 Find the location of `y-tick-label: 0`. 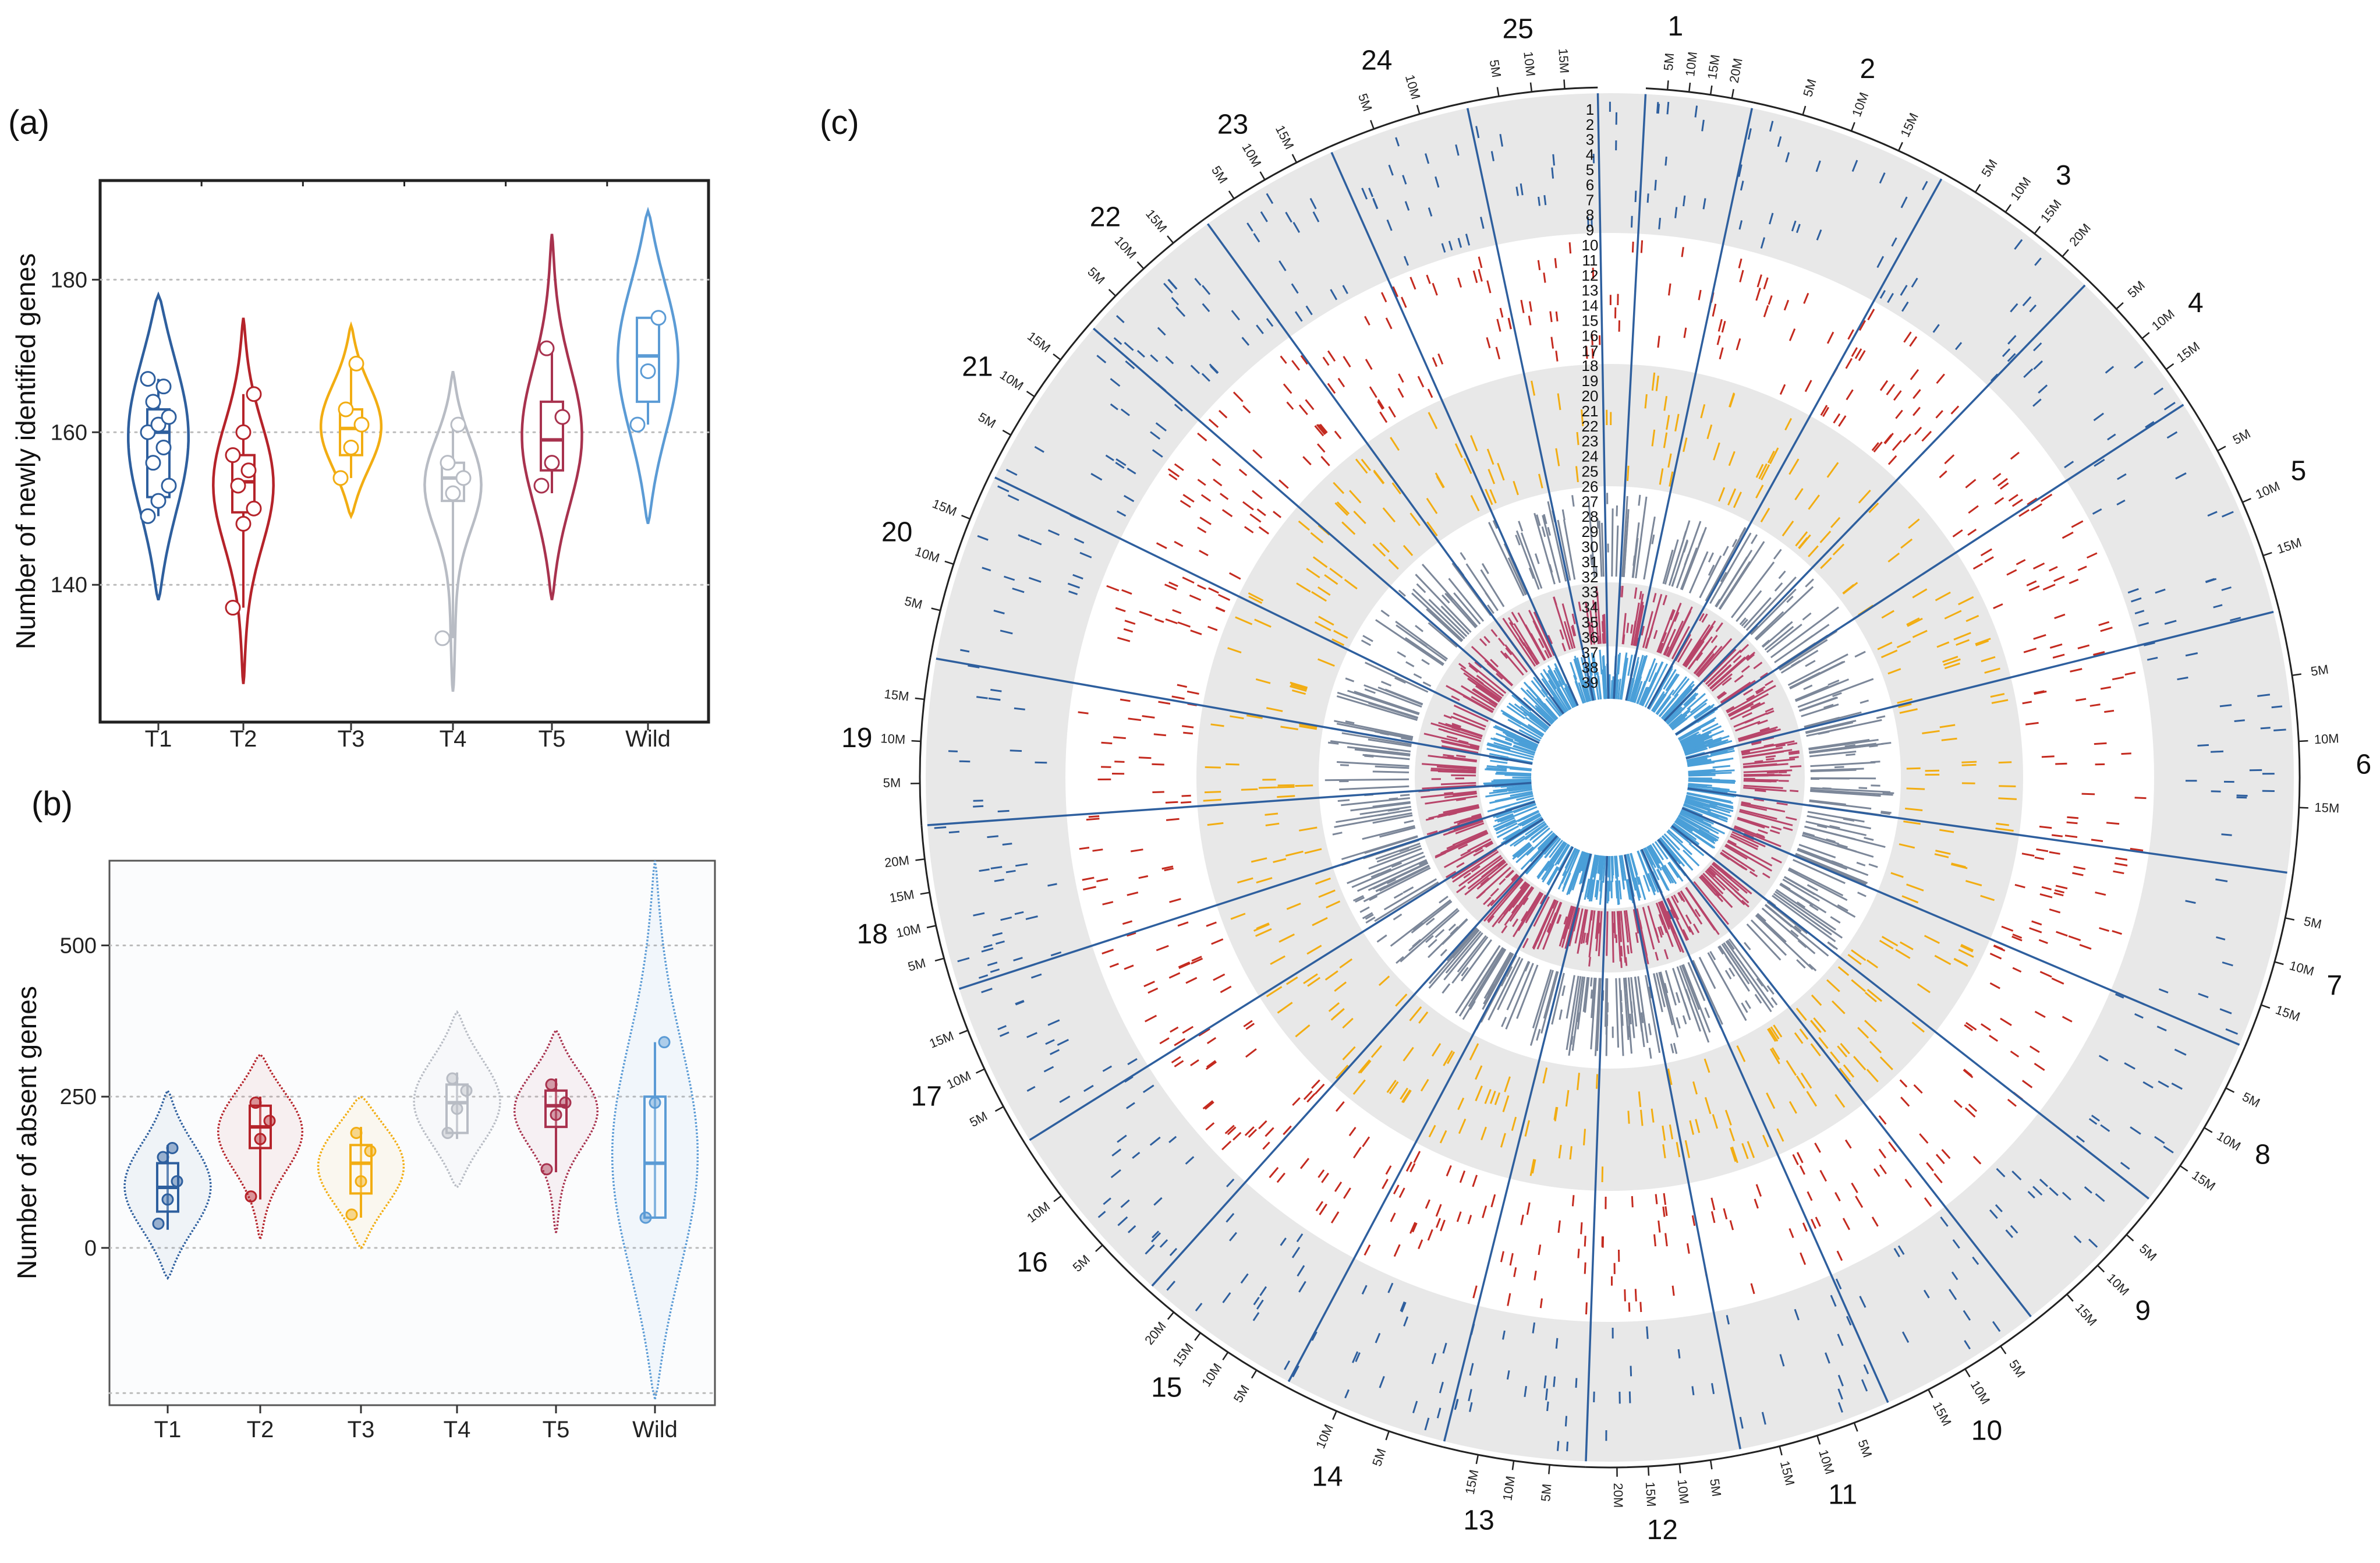

y-tick-label: 0 is located at coordinates (90, 1248).